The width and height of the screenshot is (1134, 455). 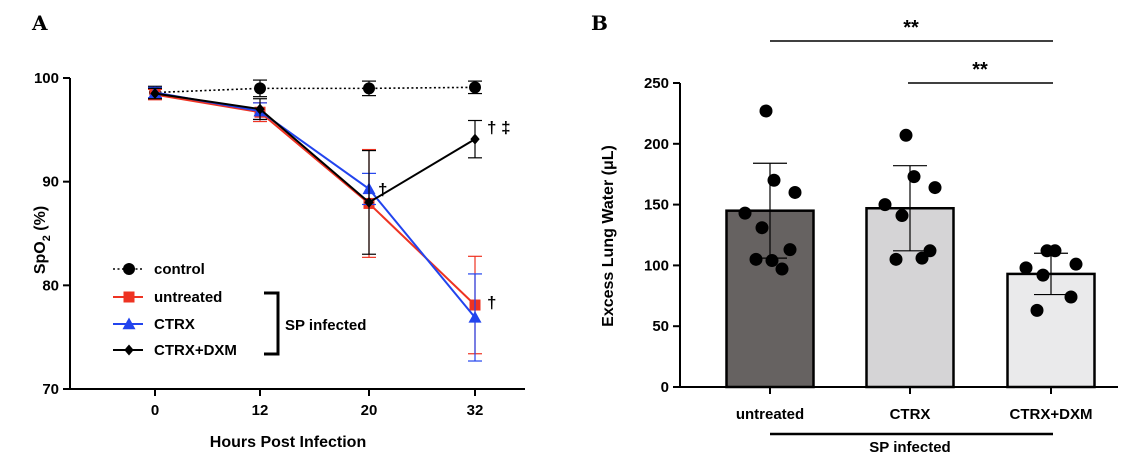 I want to click on bar-group-ctrx-dxm, so click(x=1051, y=316).